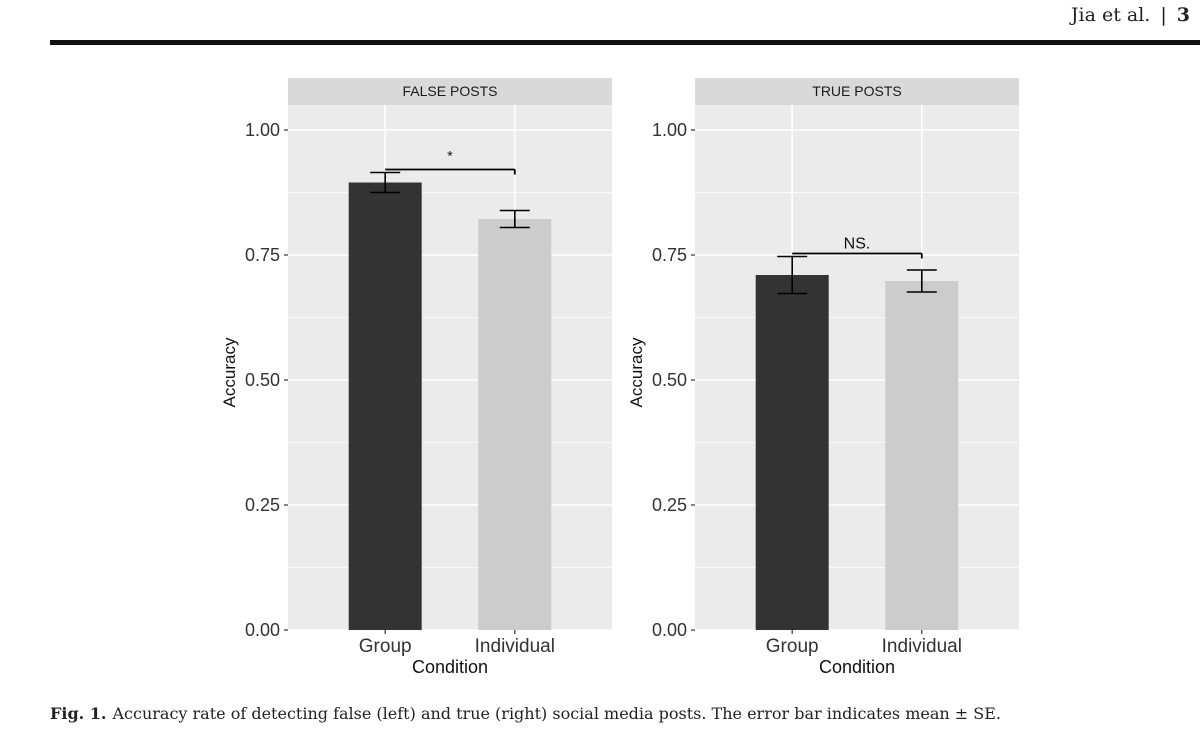 This screenshot has height=742, width=1200. I want to click on facet-title: FALSE POSTS, so click(450, 91).